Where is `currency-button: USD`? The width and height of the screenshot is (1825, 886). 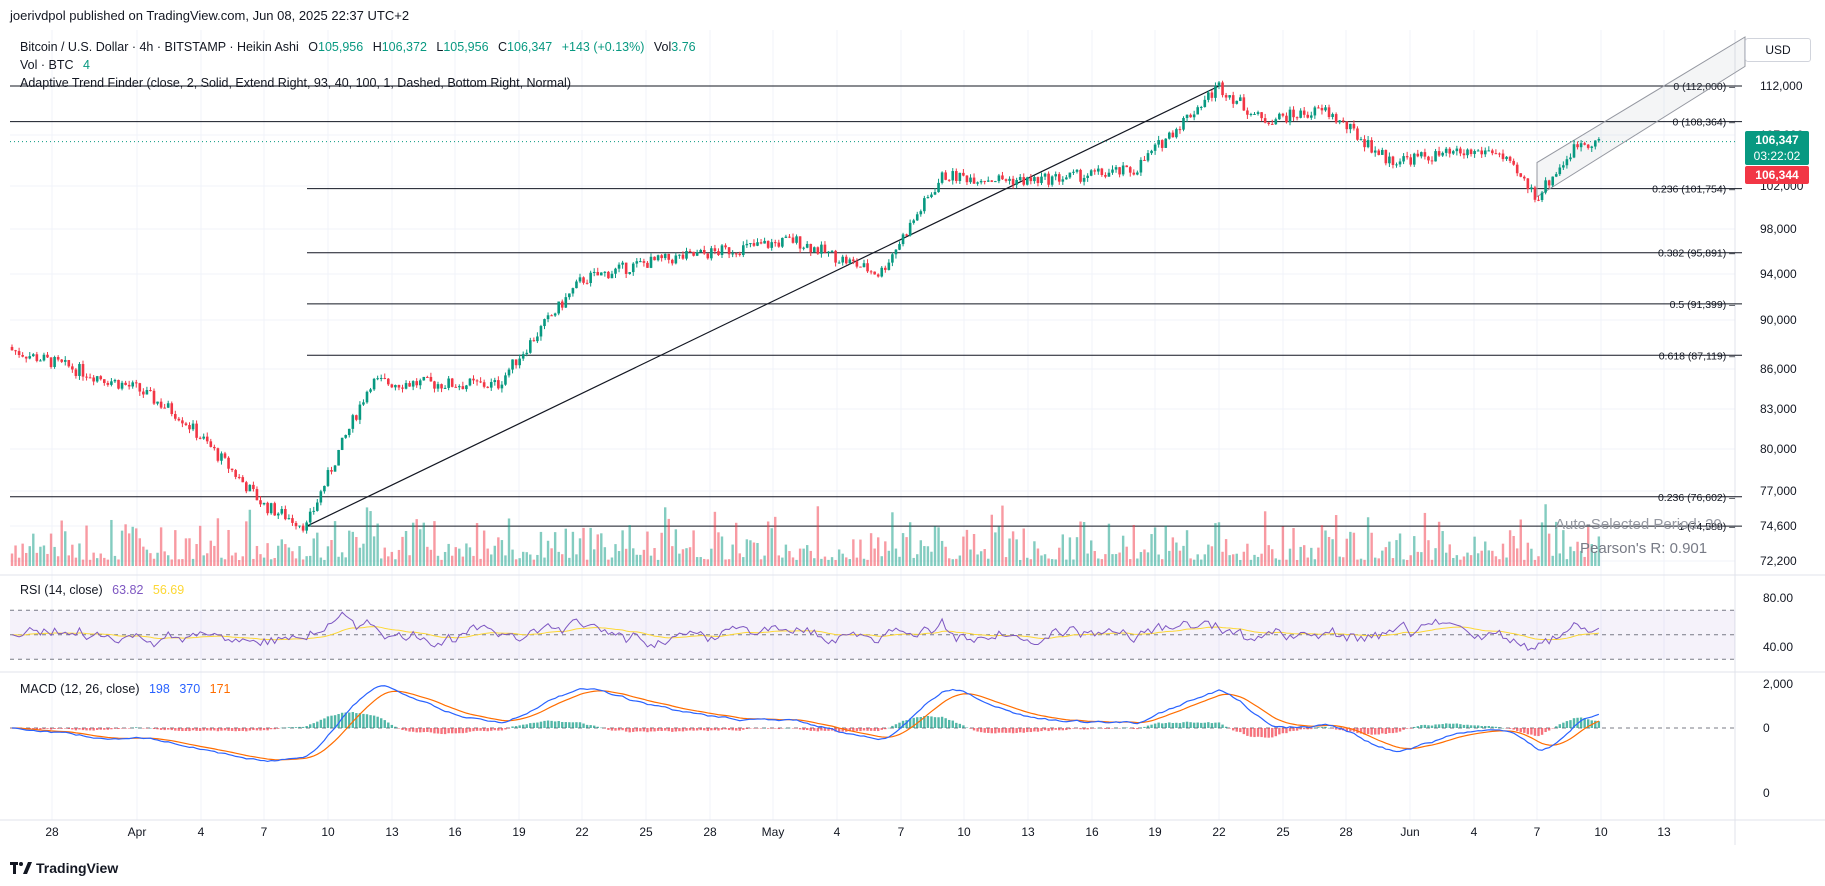 currency-button: USD is located at coordinates (1778, 50).